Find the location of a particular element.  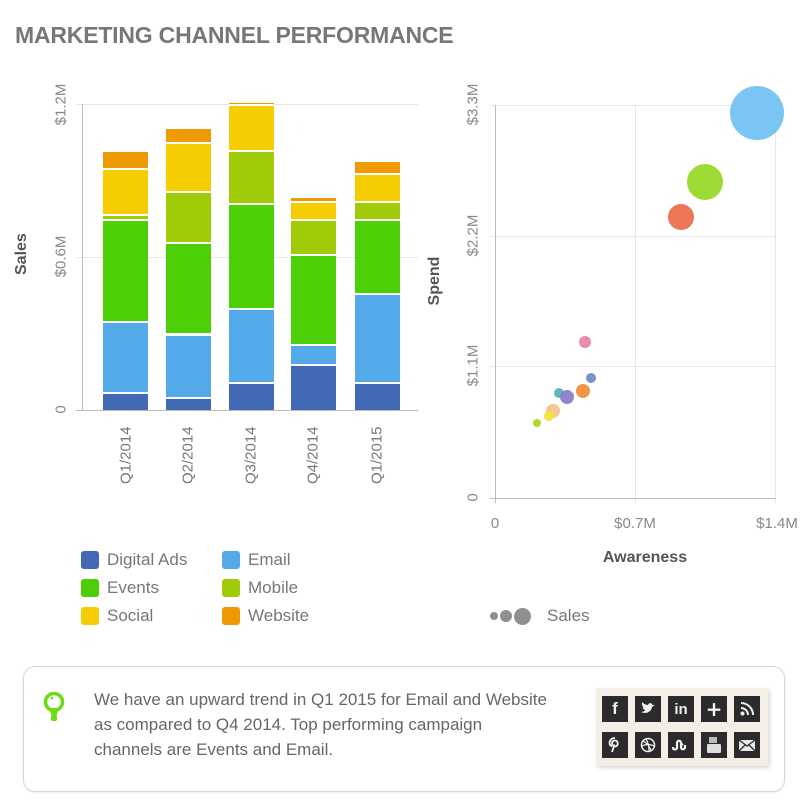

scatter-y-axis-title: Spend is located at coordinates (434, 281).